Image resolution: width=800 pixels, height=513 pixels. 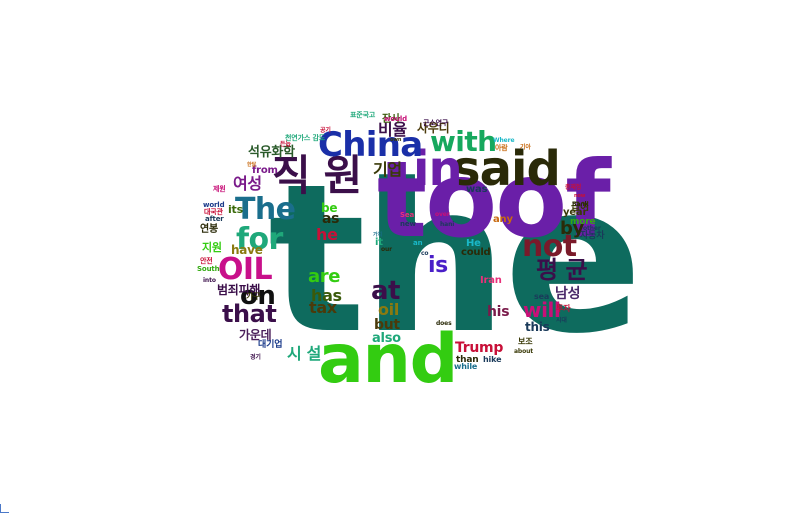 I want to click on word-jansa: 잔사, so click(x=391, y=119).